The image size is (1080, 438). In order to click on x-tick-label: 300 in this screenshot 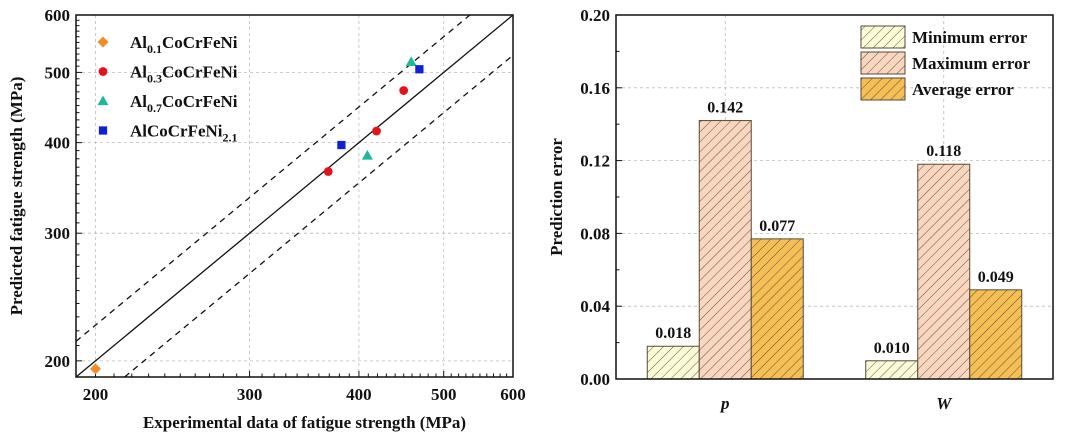, I will do `click(250, 394)`.